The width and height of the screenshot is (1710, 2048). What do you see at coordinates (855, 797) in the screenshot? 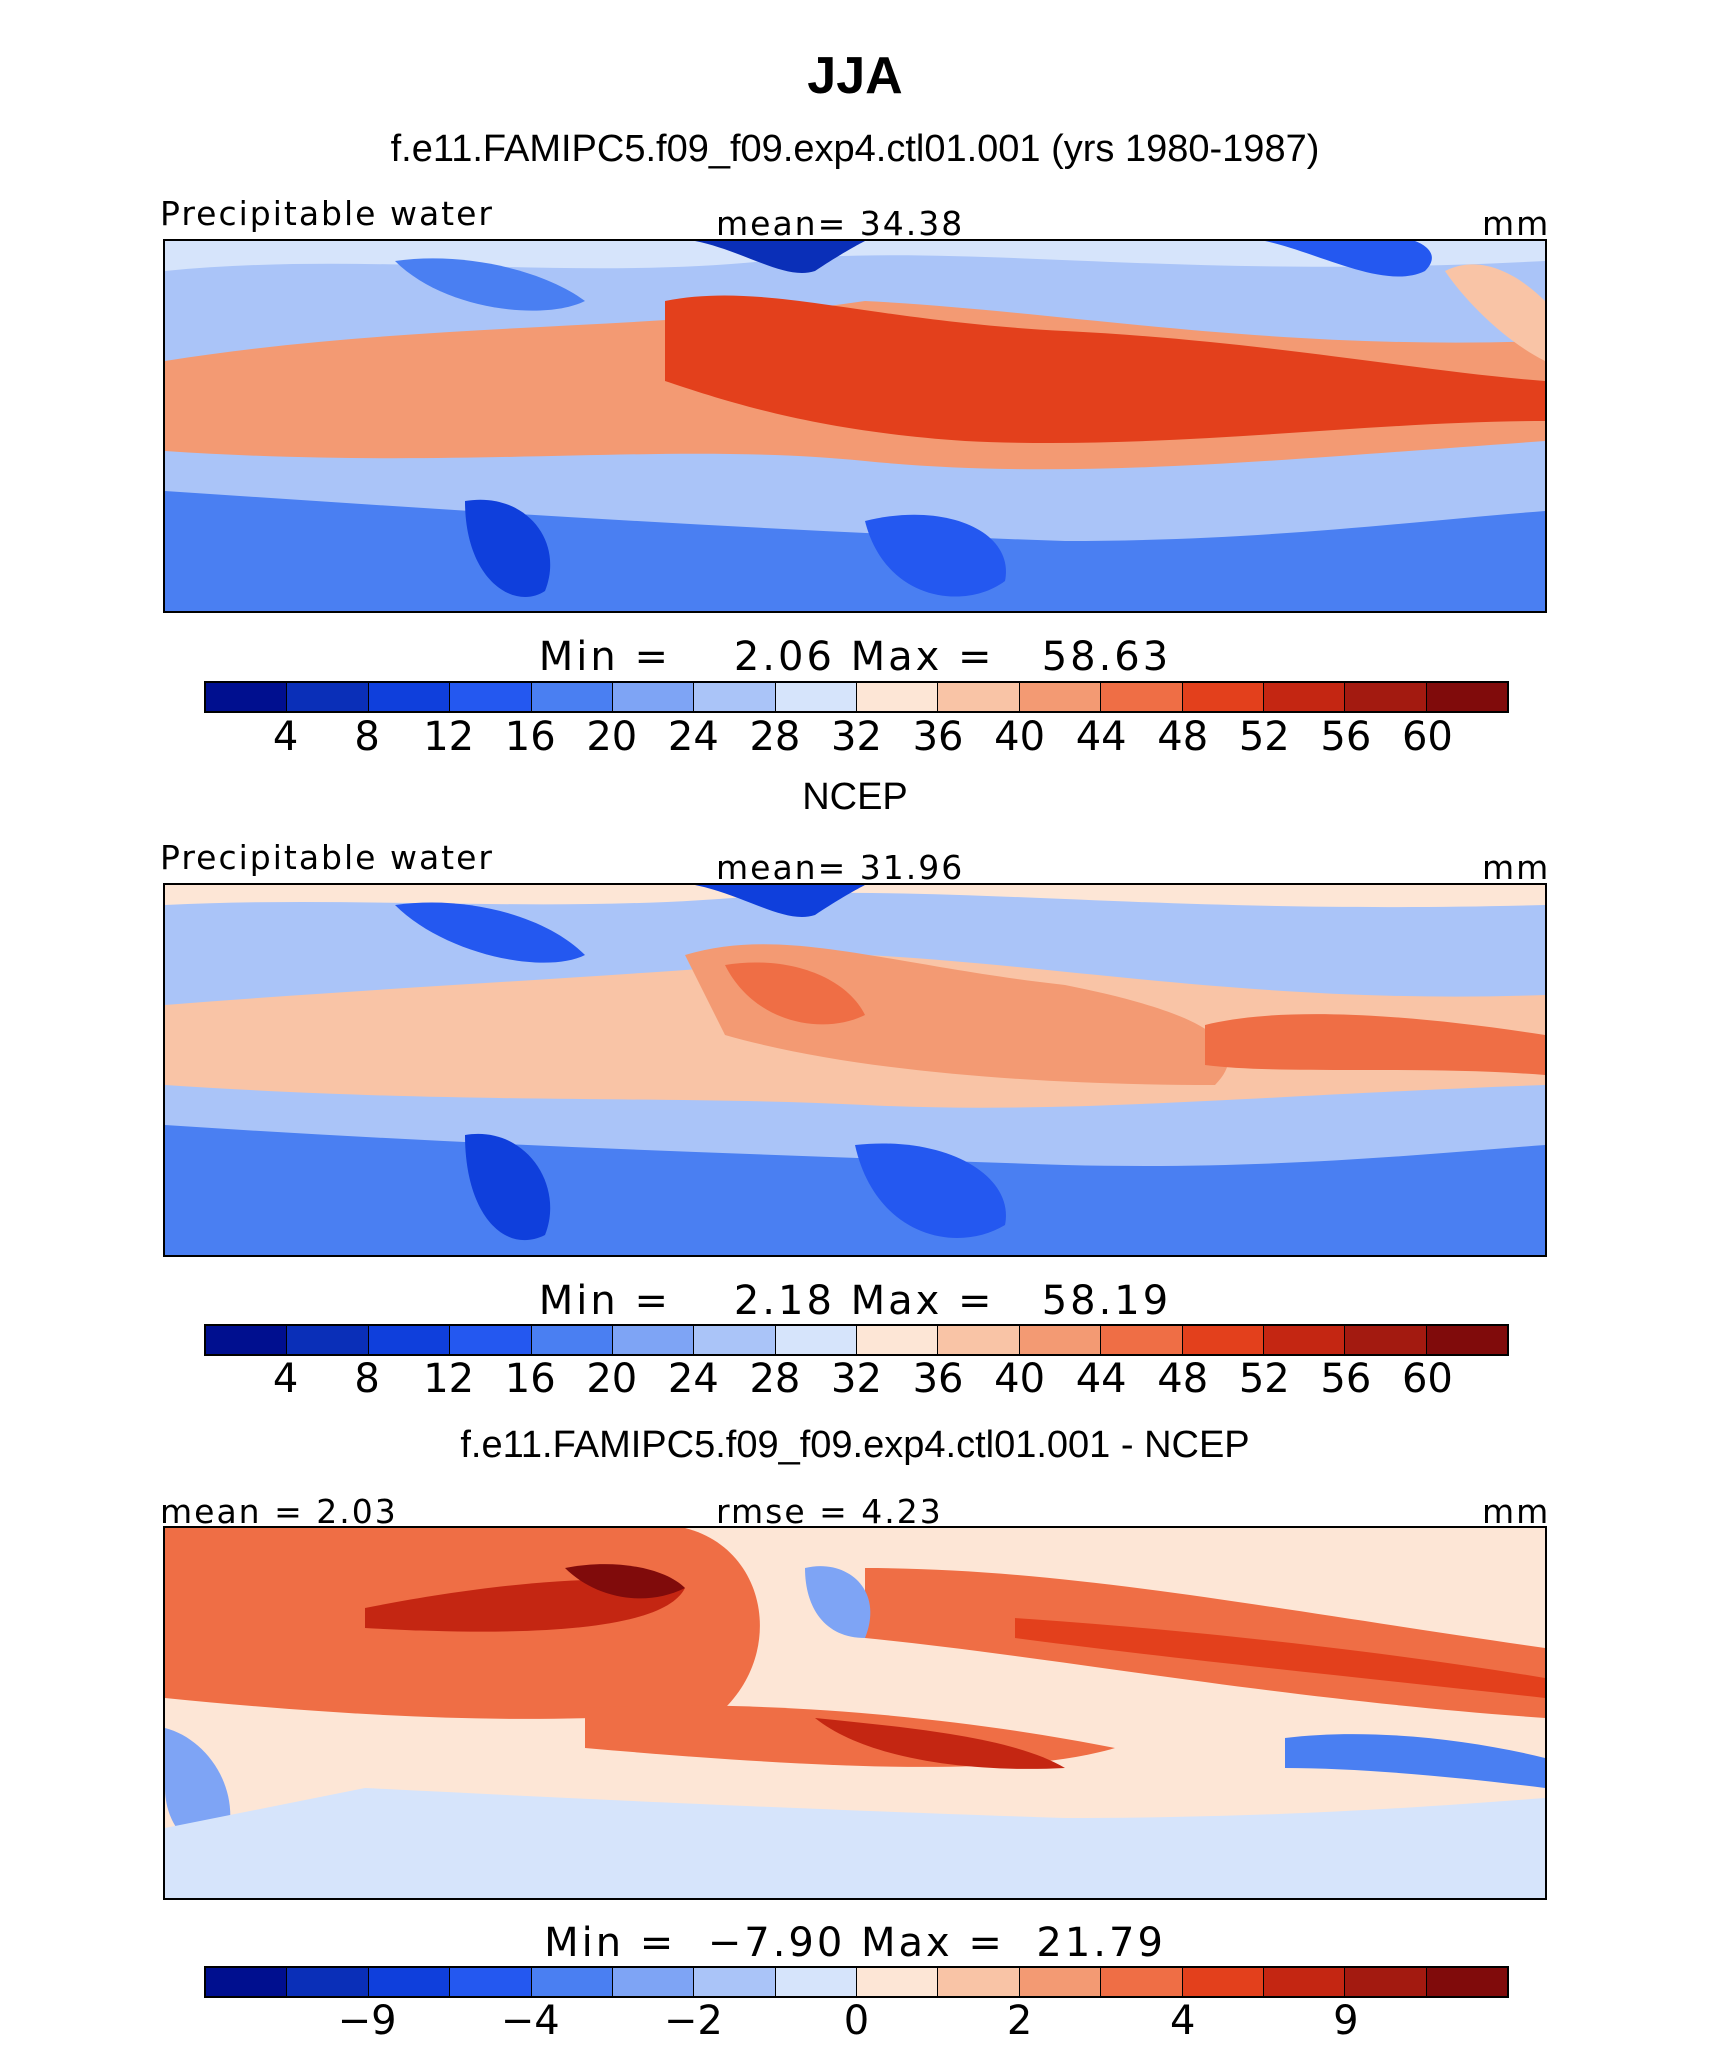
I see `panel2-subtitle: NCEP` at bounding box center [855, 797].